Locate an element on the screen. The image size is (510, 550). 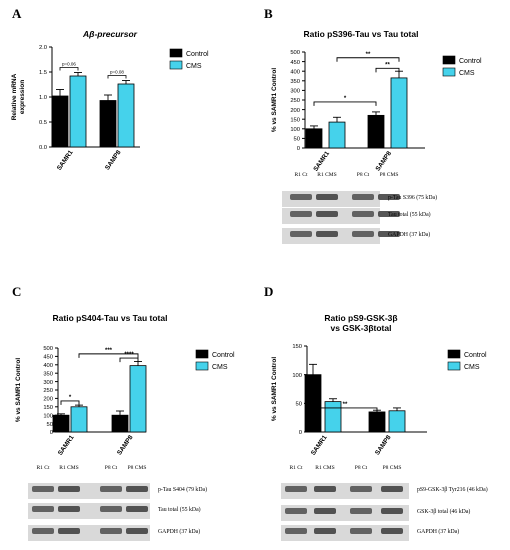
blot-row-label: Tau total (55 kDa) is located at coordinates (179, 509).